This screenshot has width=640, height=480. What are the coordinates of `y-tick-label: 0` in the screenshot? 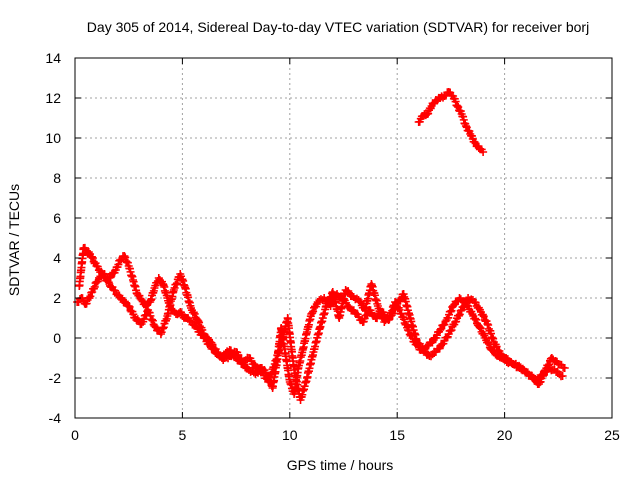 It's located at (57, 338).